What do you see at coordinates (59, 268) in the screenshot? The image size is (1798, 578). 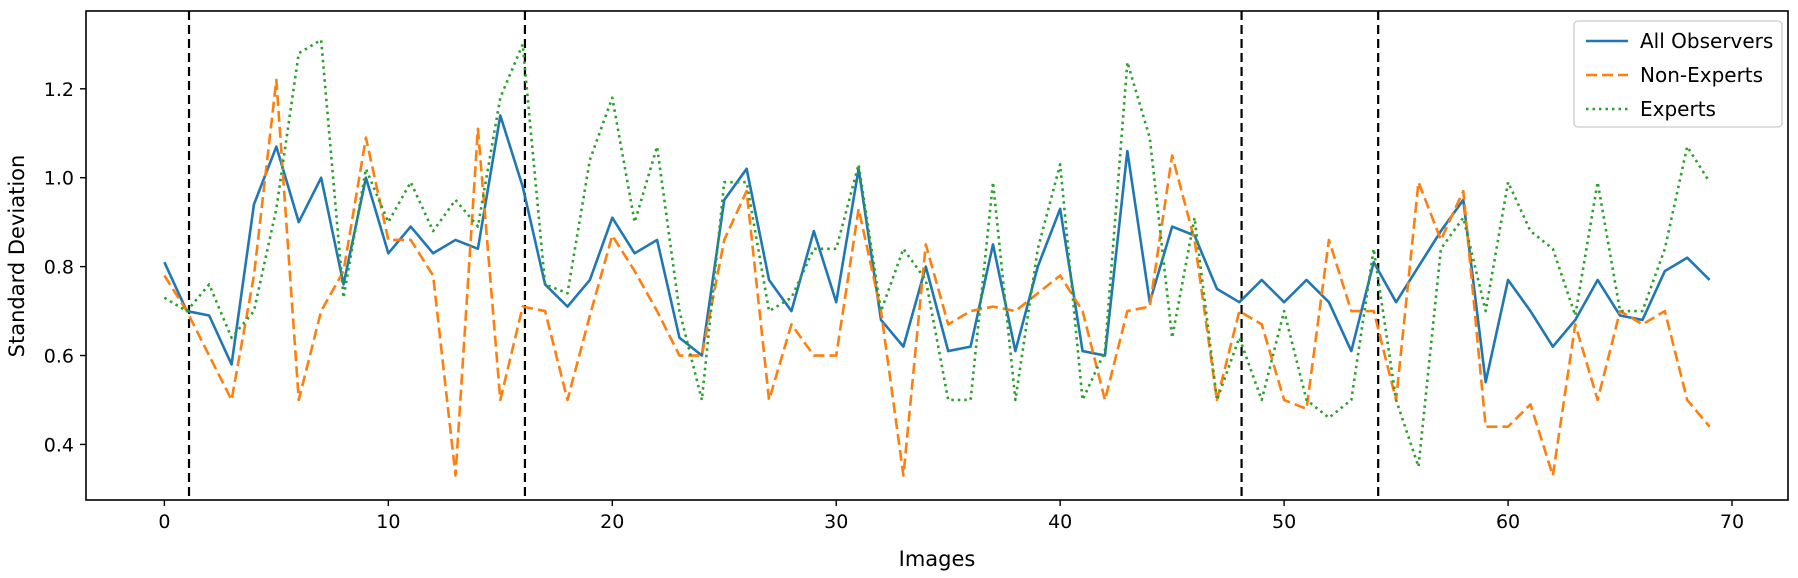 I see `y-tick-label: 0.8` at bounding box center [59, 268].